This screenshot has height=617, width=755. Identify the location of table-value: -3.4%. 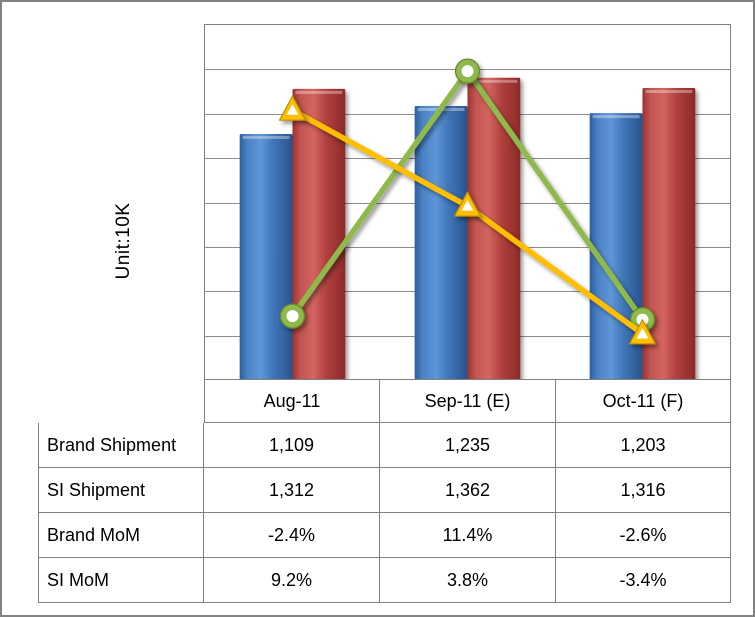
(643, 580).